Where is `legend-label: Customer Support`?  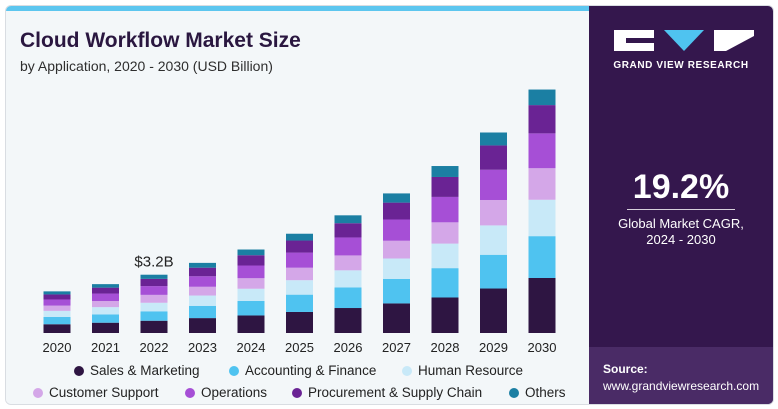 legend-label: Customer Support is located at coordinates (104, 392).